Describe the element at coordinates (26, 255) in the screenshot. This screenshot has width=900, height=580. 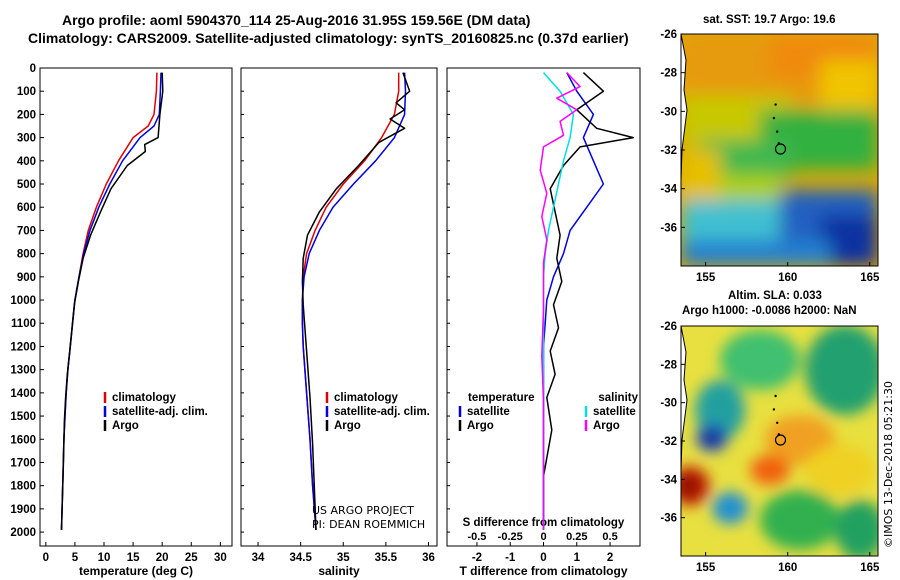
I see `y-tick-label: 800` at that location.